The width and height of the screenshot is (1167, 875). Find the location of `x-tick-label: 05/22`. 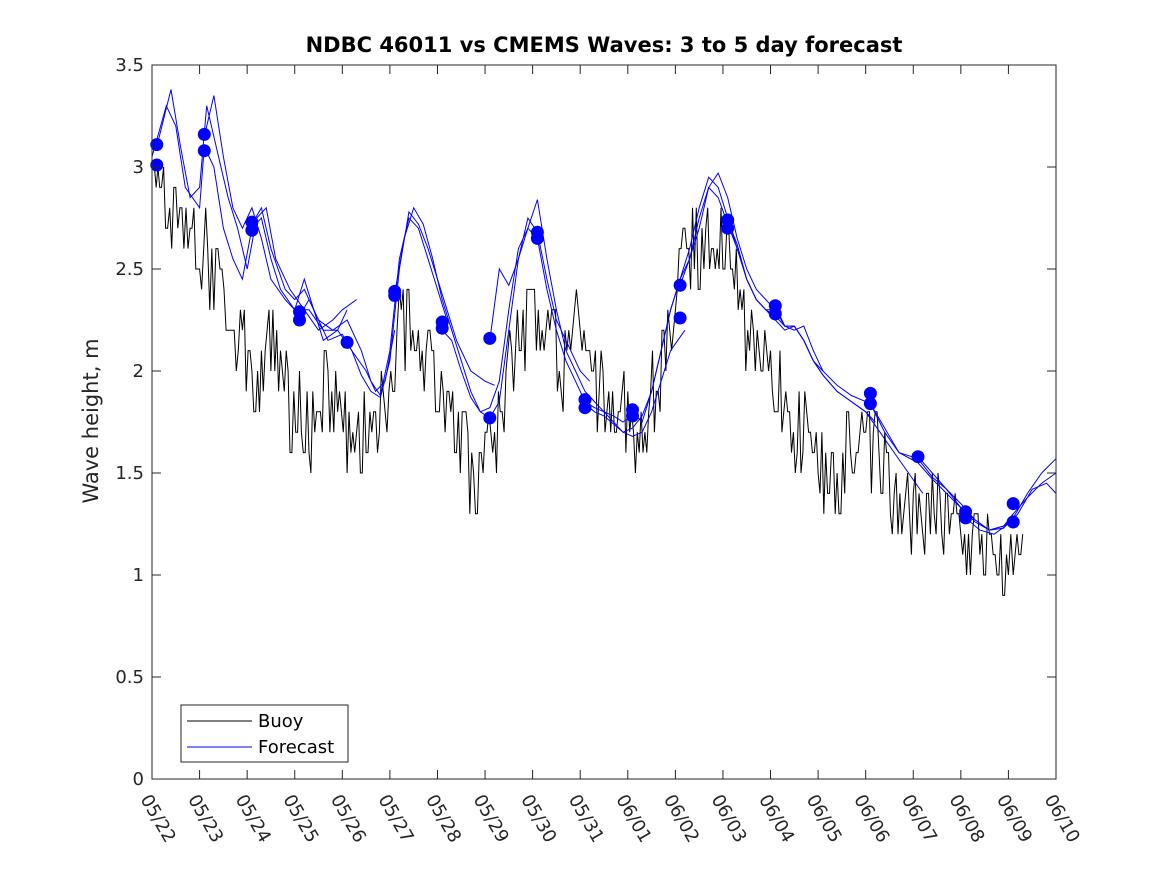

x-tick-label: 05/22 is located at coordinates (158, 818).